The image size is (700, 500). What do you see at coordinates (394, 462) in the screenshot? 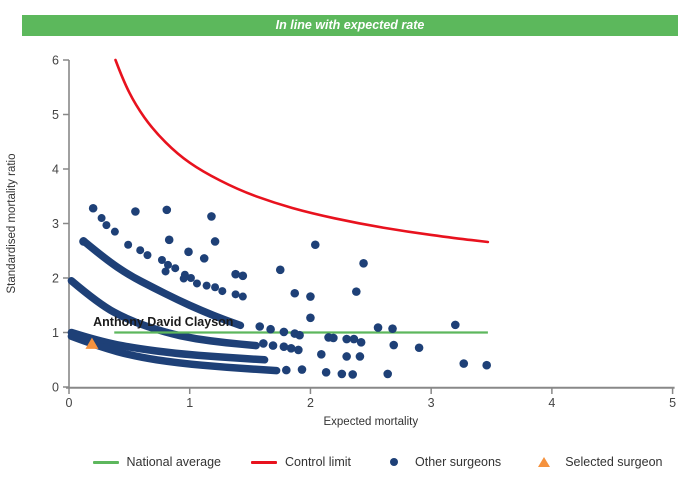
I see `other-surgeons-dot-swatch` at bounding box center [394, 462].